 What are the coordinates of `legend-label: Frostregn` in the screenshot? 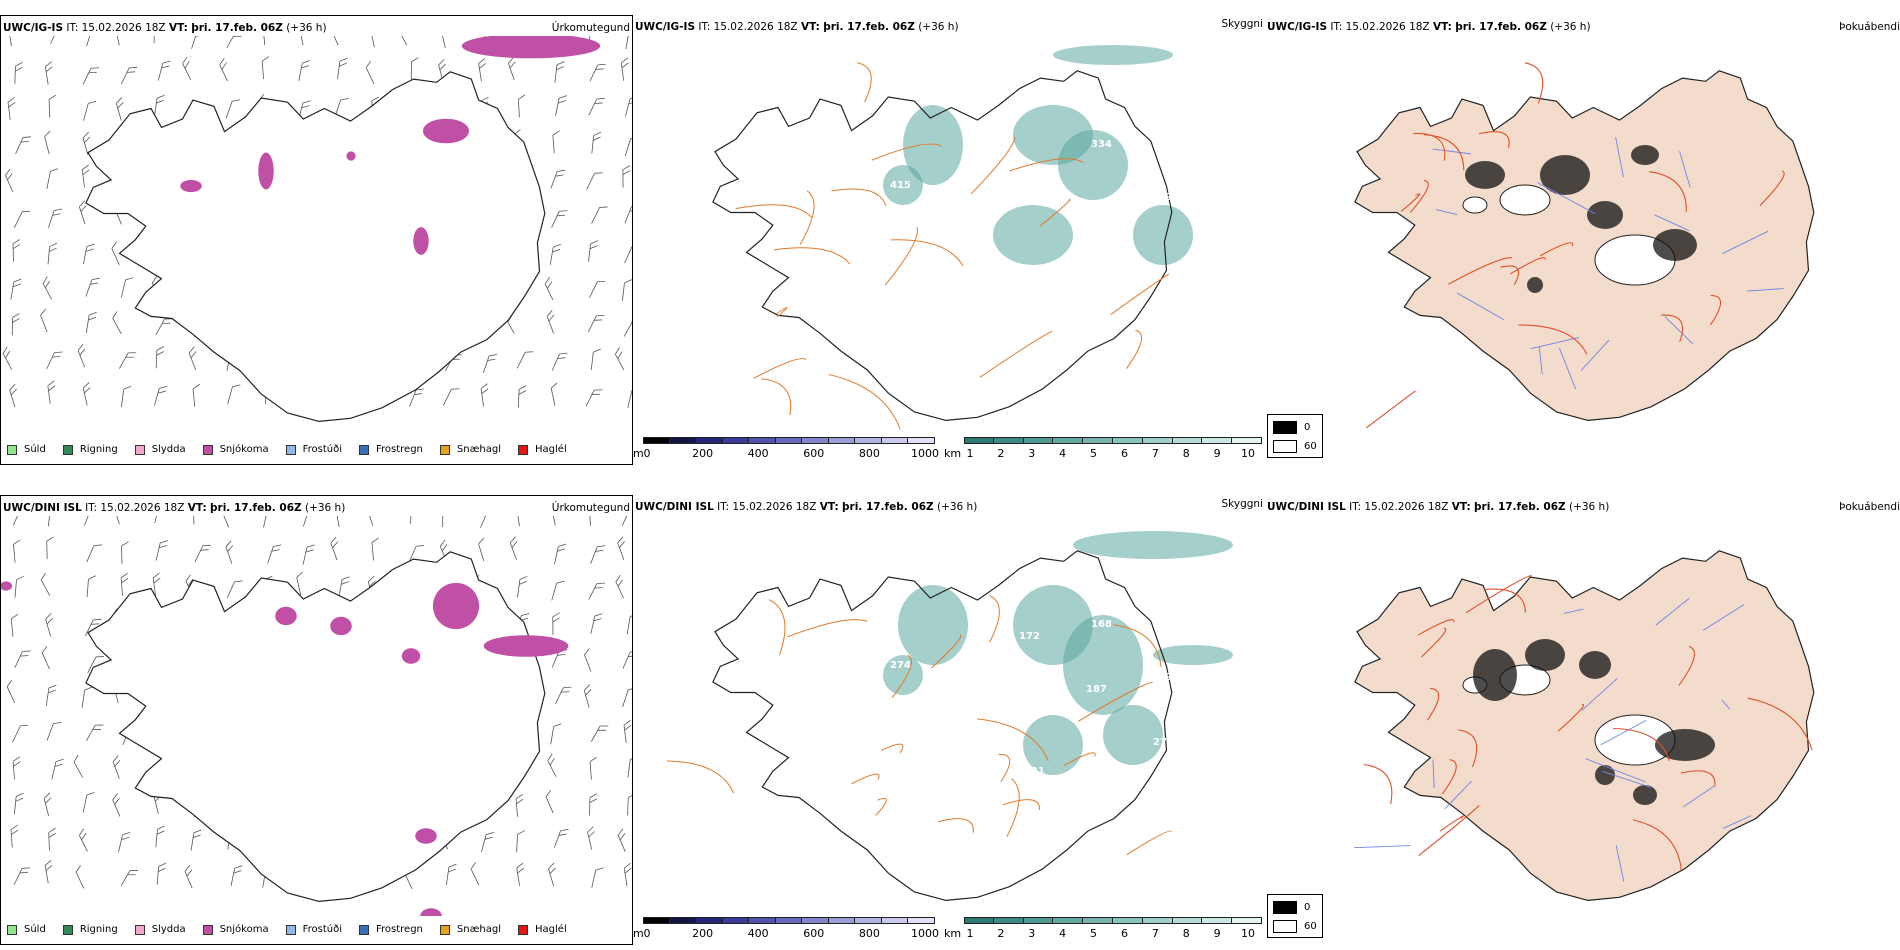 It's located at (399, 449).